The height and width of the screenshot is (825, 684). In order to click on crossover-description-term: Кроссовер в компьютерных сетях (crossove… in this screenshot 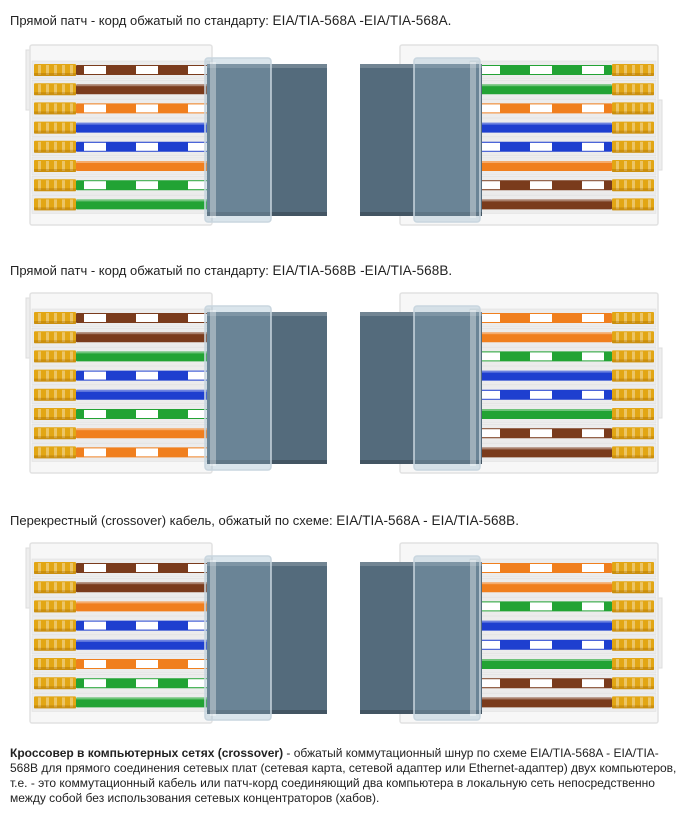, I will do `click(147, 753)`.